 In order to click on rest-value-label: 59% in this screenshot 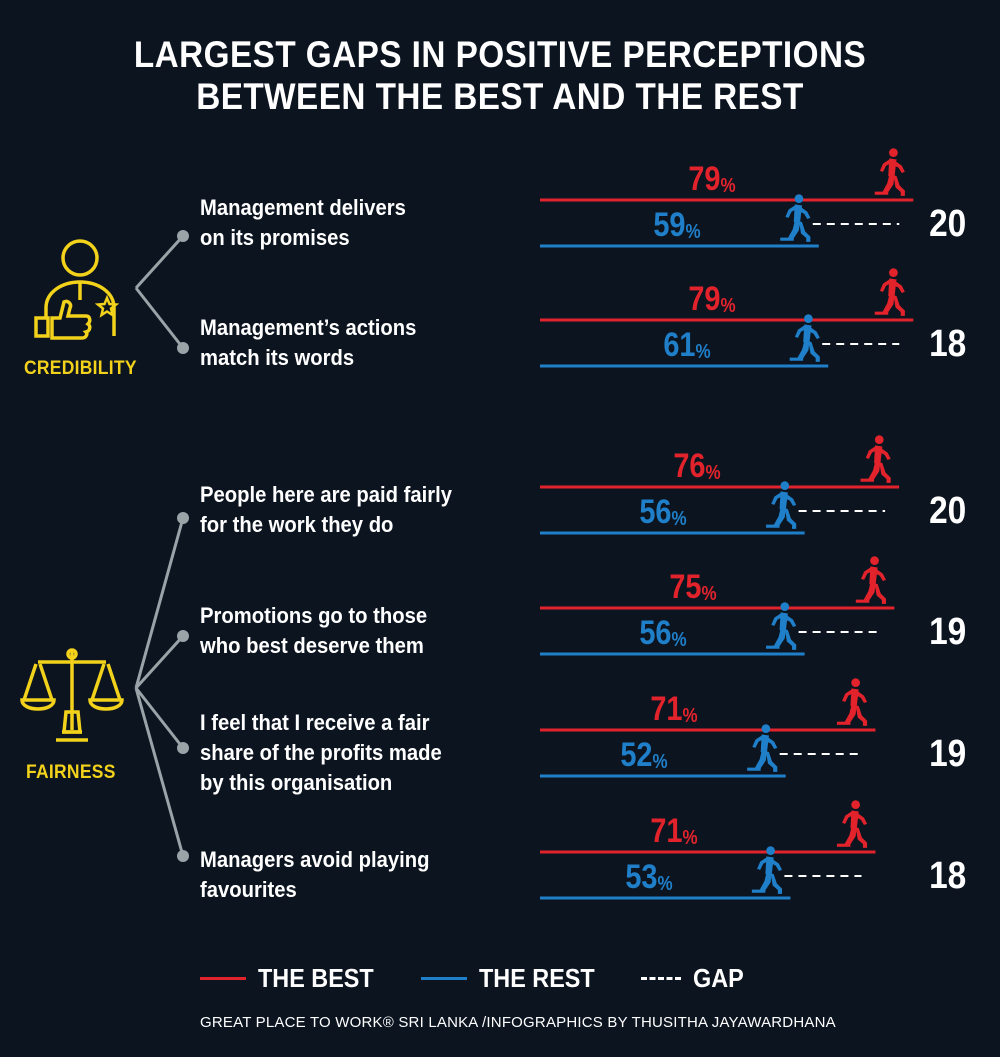, I will do `click(677, 225)`.